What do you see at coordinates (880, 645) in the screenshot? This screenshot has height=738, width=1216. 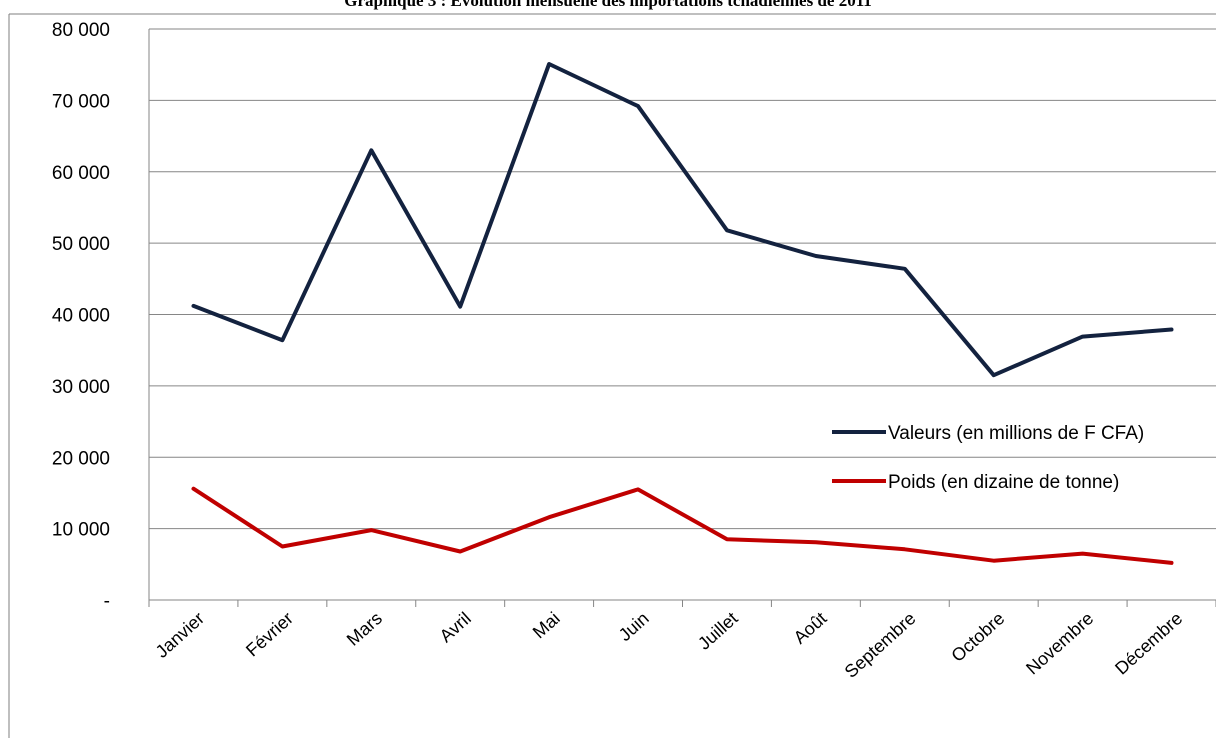 I see `x-tick-label: Septembre` at bounding box center [880, 645].